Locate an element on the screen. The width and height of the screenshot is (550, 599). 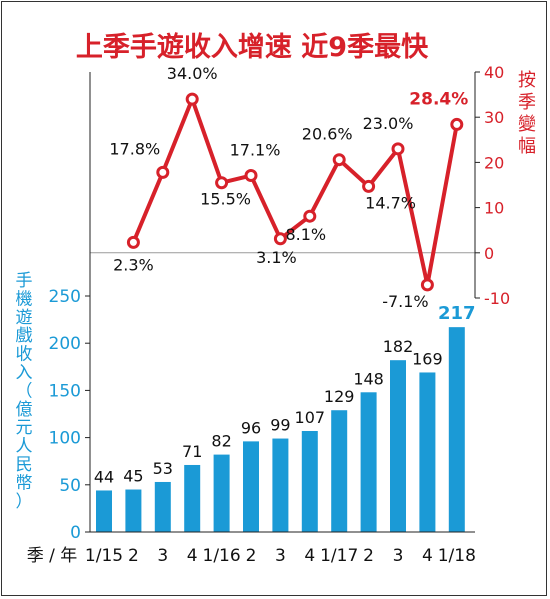
line-value-label: 34.0% is located at coordinates (192, 73).